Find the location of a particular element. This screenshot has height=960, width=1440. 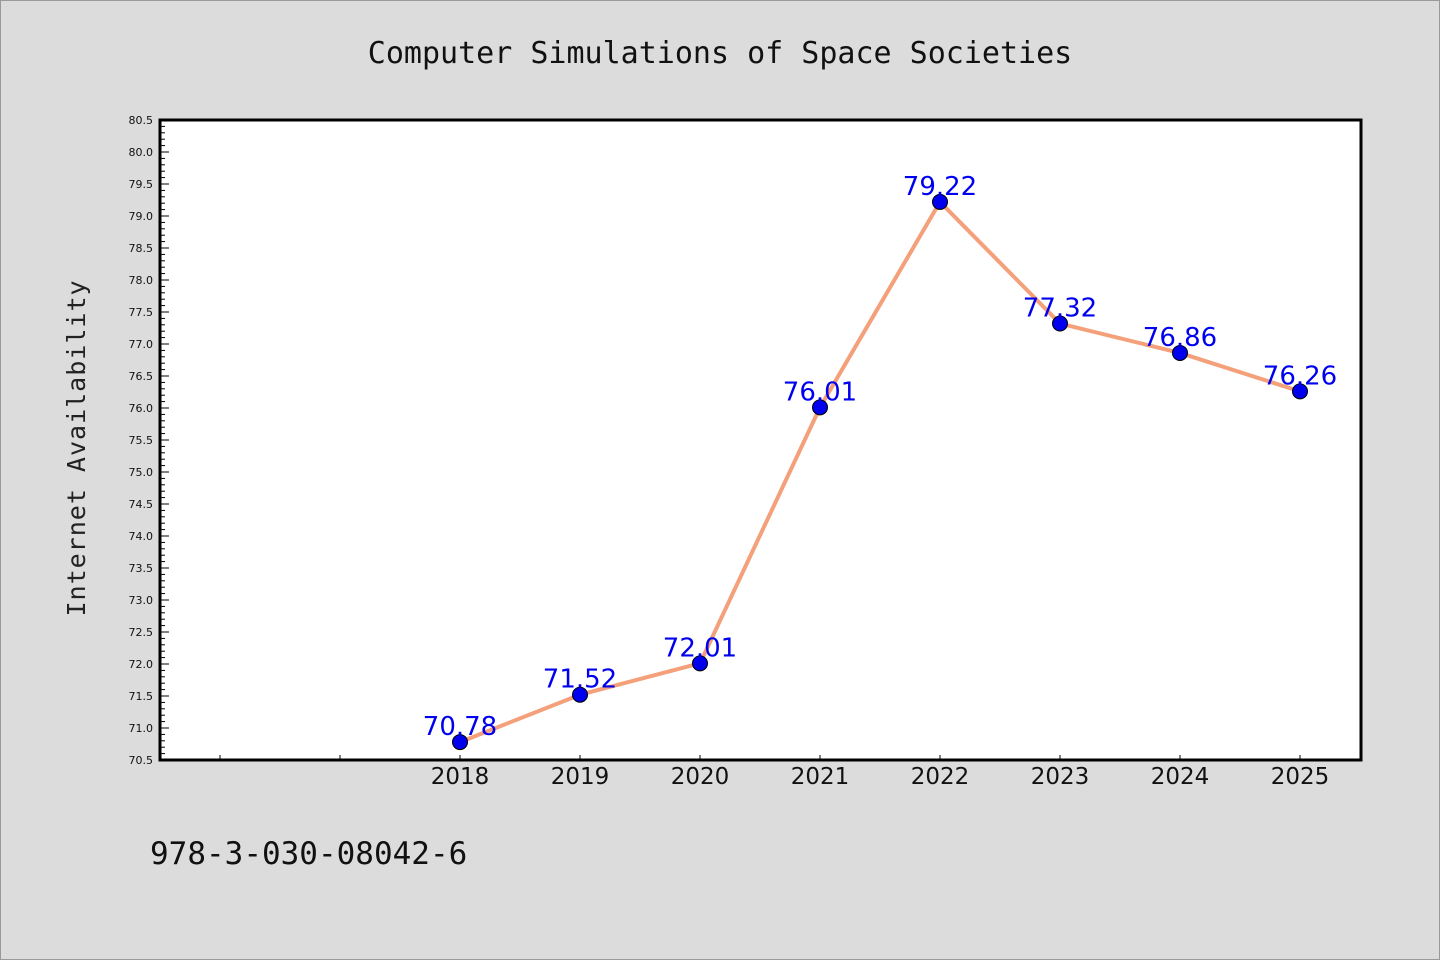

y-tick-label: 77.5 is located at coordinates (141, 312).